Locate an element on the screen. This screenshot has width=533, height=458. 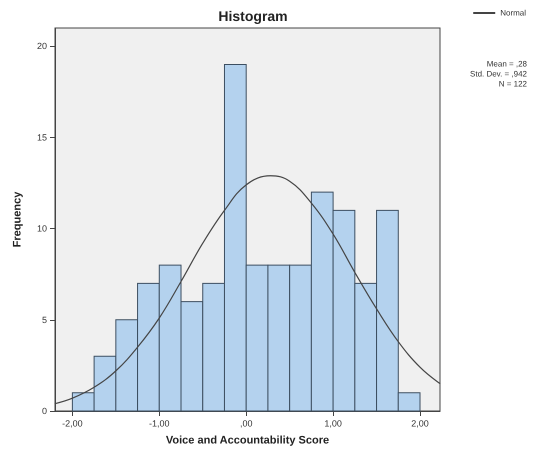
y-tick-label: 20 is located at coordinates (41, 46).